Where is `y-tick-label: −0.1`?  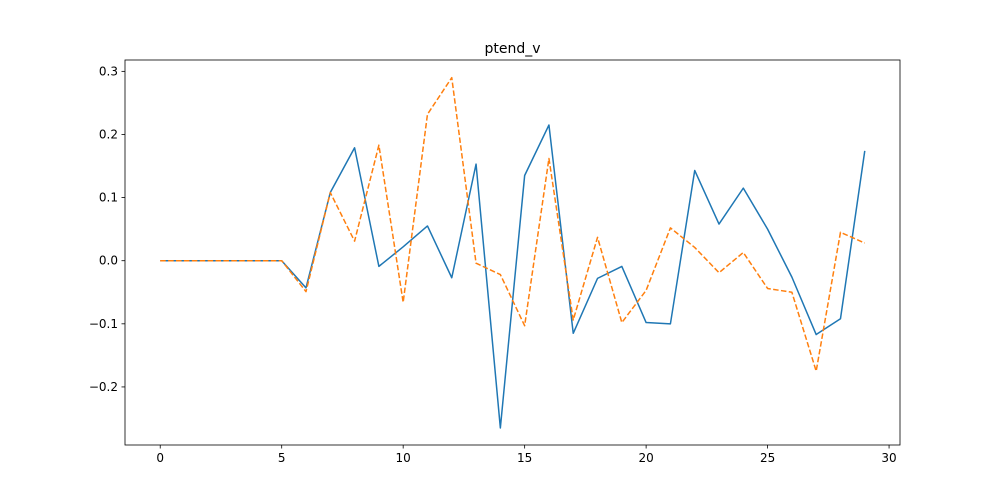 y-tick-label: −0.1 is located at coordinates (103, 324).